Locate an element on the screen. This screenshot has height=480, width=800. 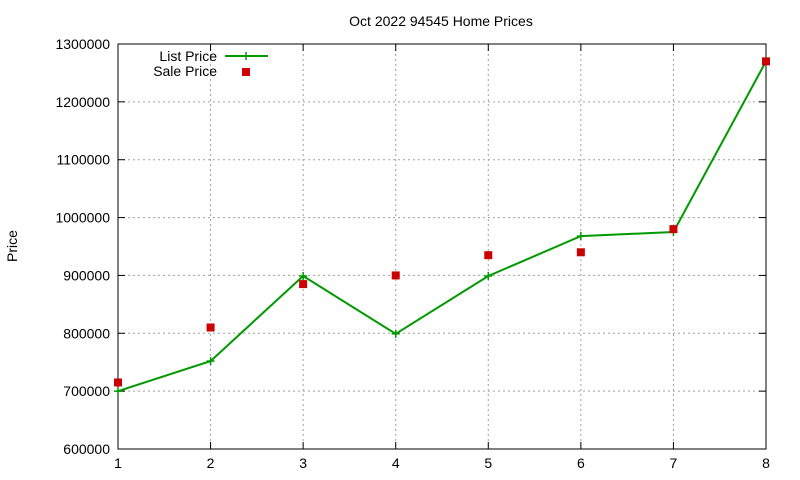
y-tick-label: 800000 is located at coordinates (86, 333).